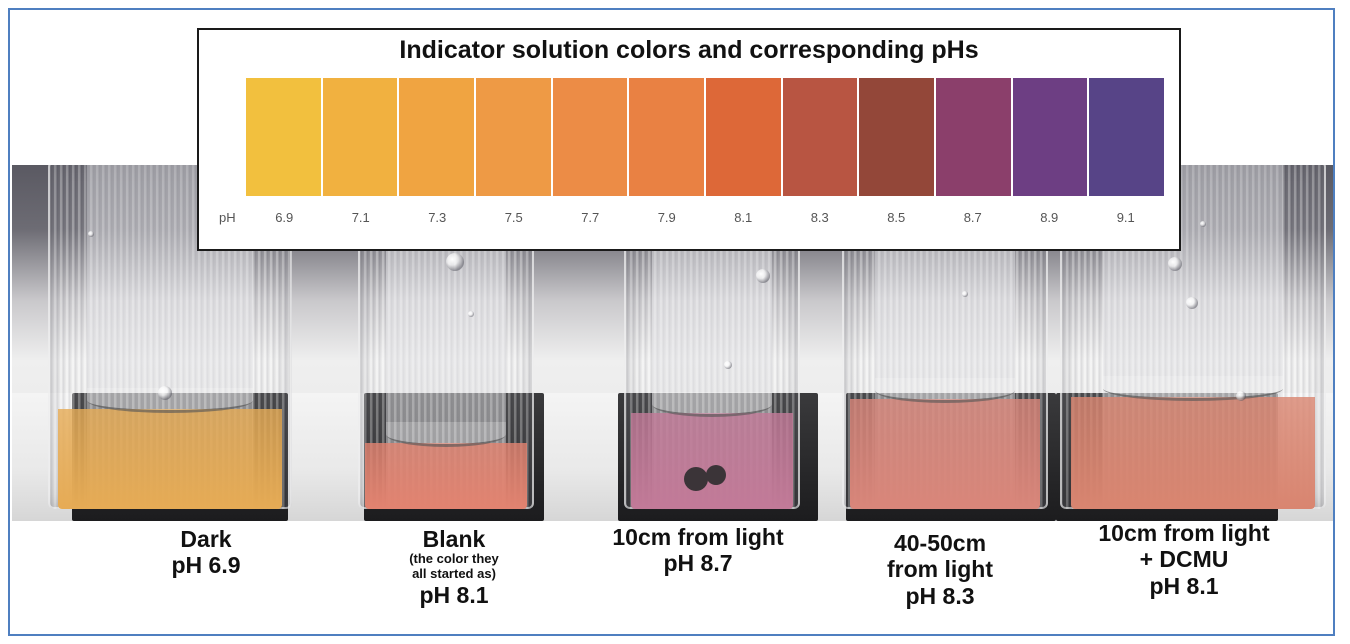  What do you see at coordinates (454, 574) in the screenshot?
I see `caption-note: all started as)` at bounding box center [454, 574].